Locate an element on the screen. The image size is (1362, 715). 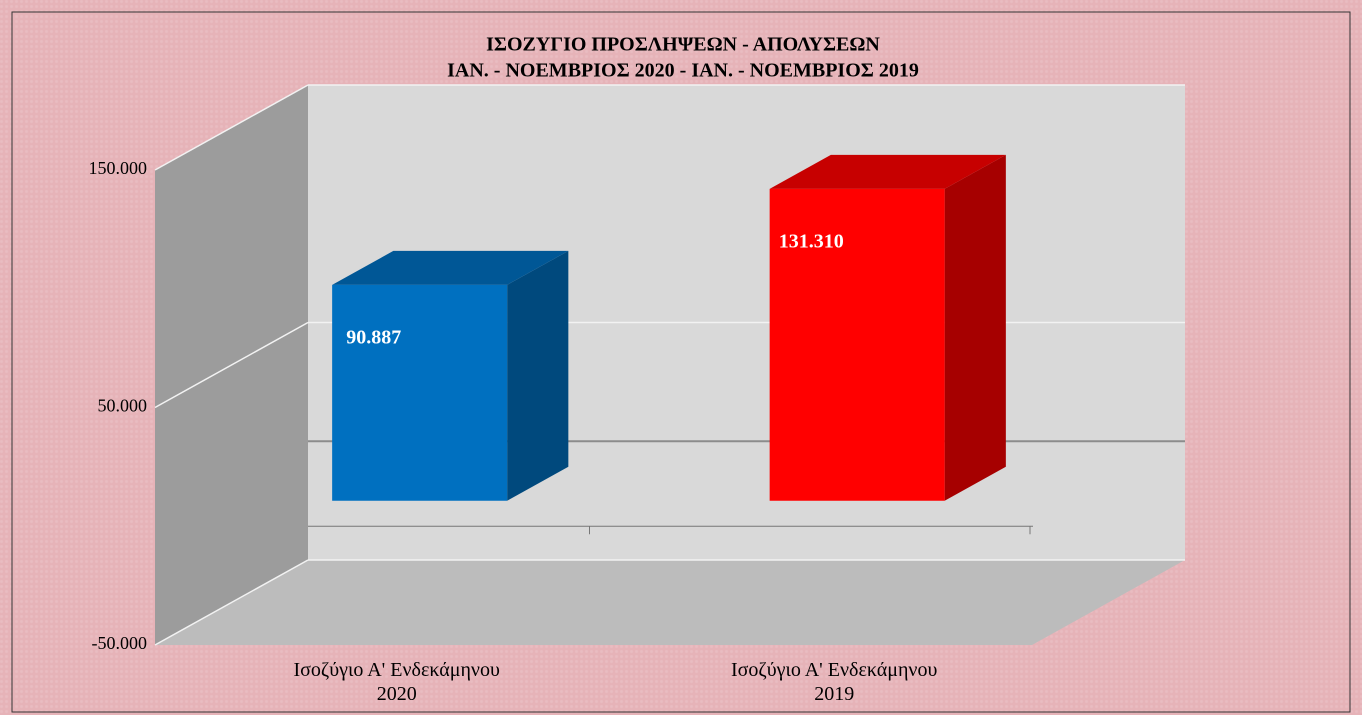
x-tick-label: Ισοζύγιο Α' Ενδεκάμηνου 2020 is located at coordinates (396, 682).